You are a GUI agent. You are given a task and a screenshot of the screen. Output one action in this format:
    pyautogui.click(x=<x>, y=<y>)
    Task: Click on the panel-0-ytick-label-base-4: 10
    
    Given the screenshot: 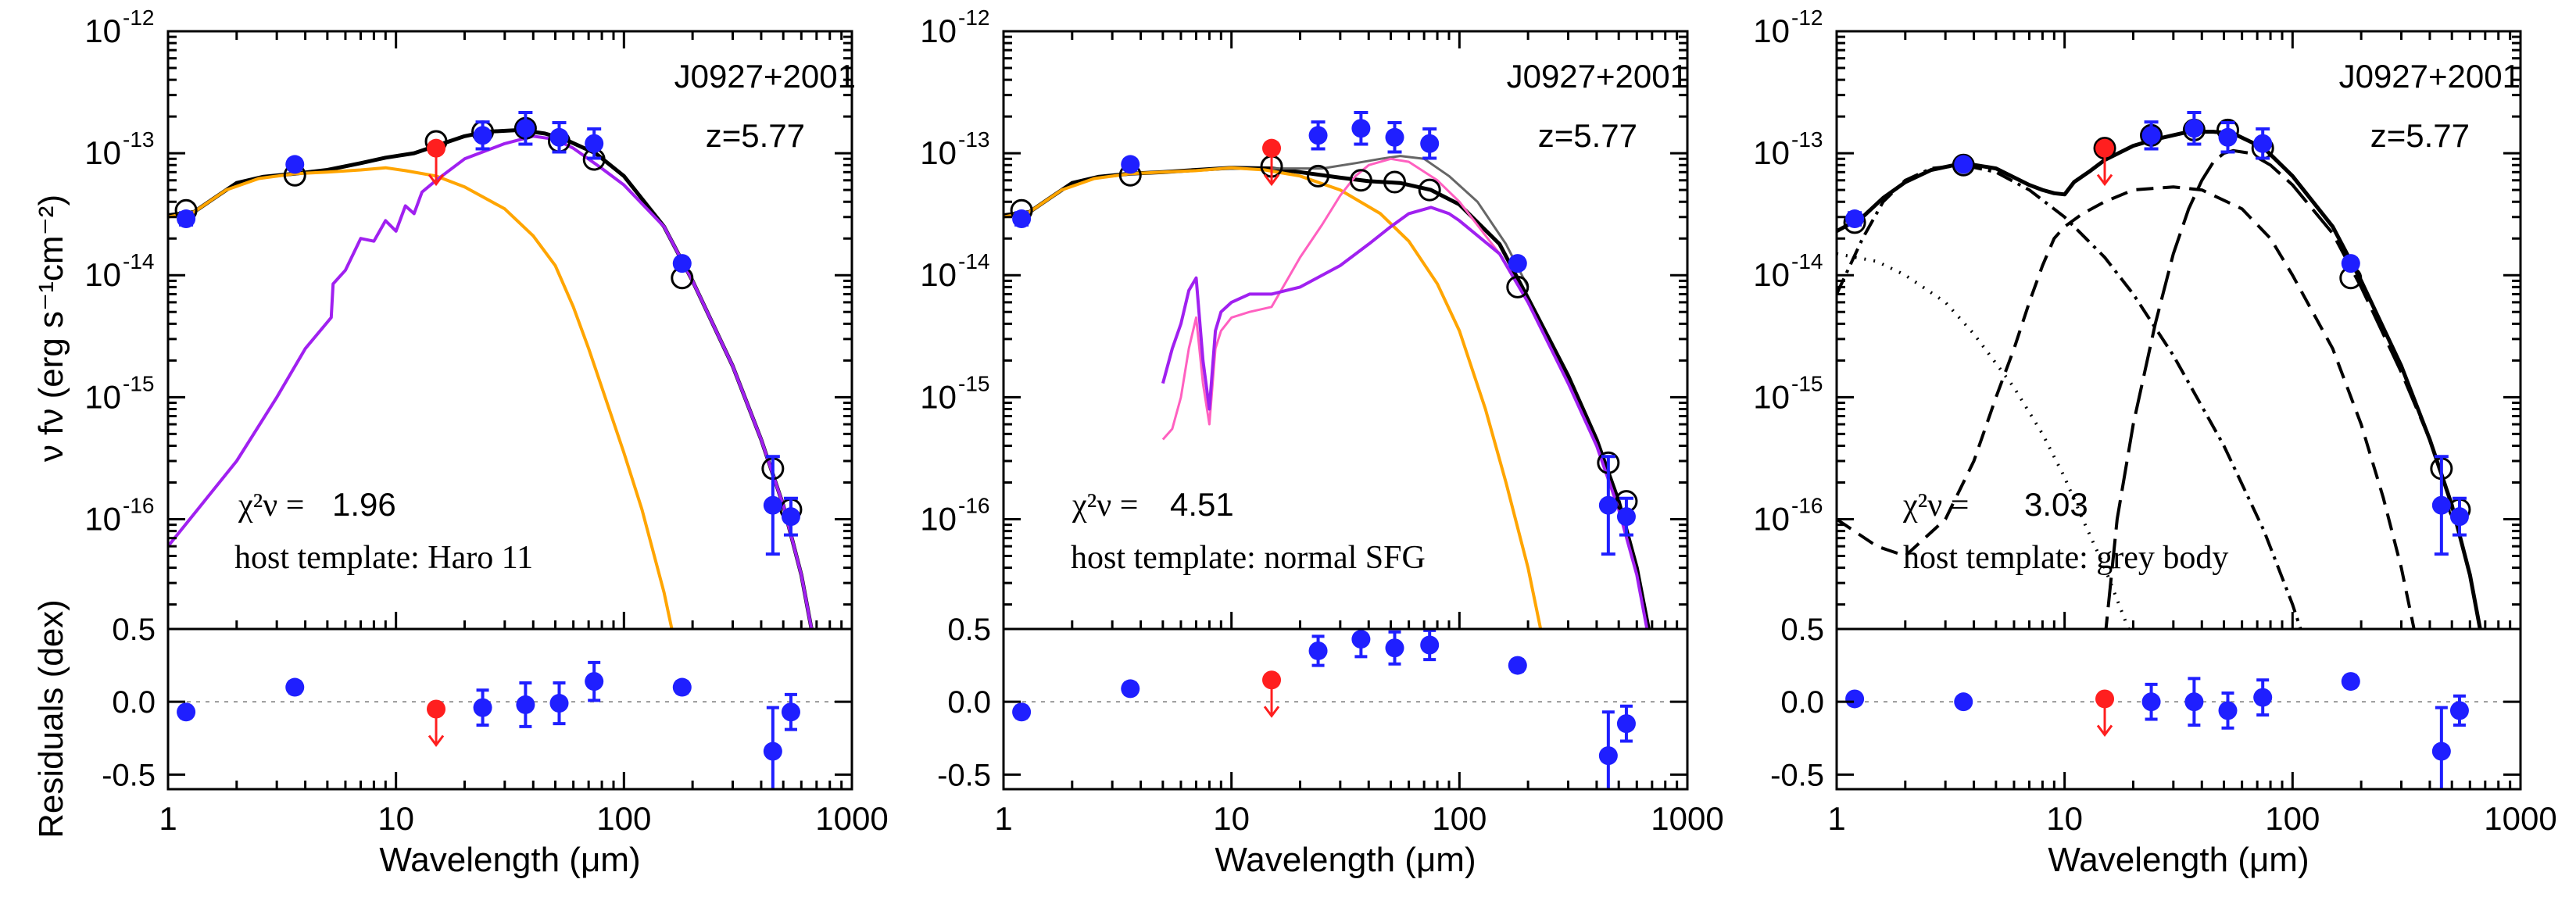 What is the action you would take?
    pyautogui.click(x=102, y=518)
    